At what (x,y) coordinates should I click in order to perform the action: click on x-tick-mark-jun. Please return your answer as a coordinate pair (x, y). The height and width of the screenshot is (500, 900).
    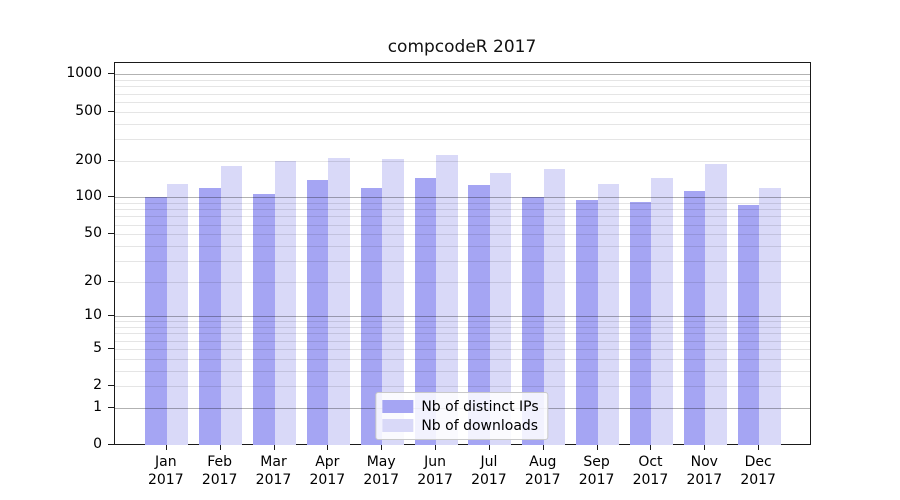
    Looking at the image, I should click on (436, 447).